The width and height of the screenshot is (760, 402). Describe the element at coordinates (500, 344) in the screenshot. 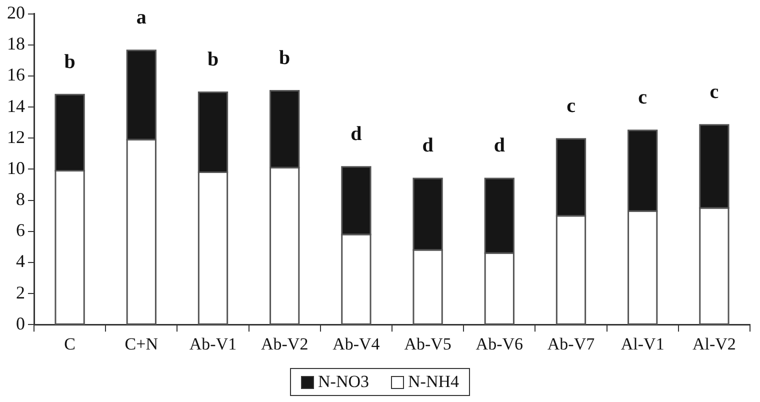

I see `x-tick-label: Ab-V6` at that location.